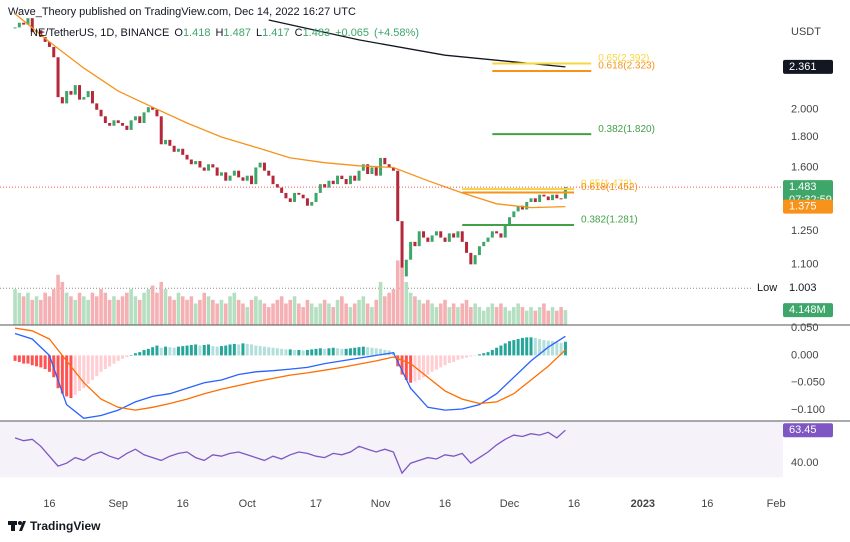 The image size is (850, 542). What do you see at coordinates (276, 33) in the screenshot?
I see `legend-low: 1.417` at bounding box center [276, 33].